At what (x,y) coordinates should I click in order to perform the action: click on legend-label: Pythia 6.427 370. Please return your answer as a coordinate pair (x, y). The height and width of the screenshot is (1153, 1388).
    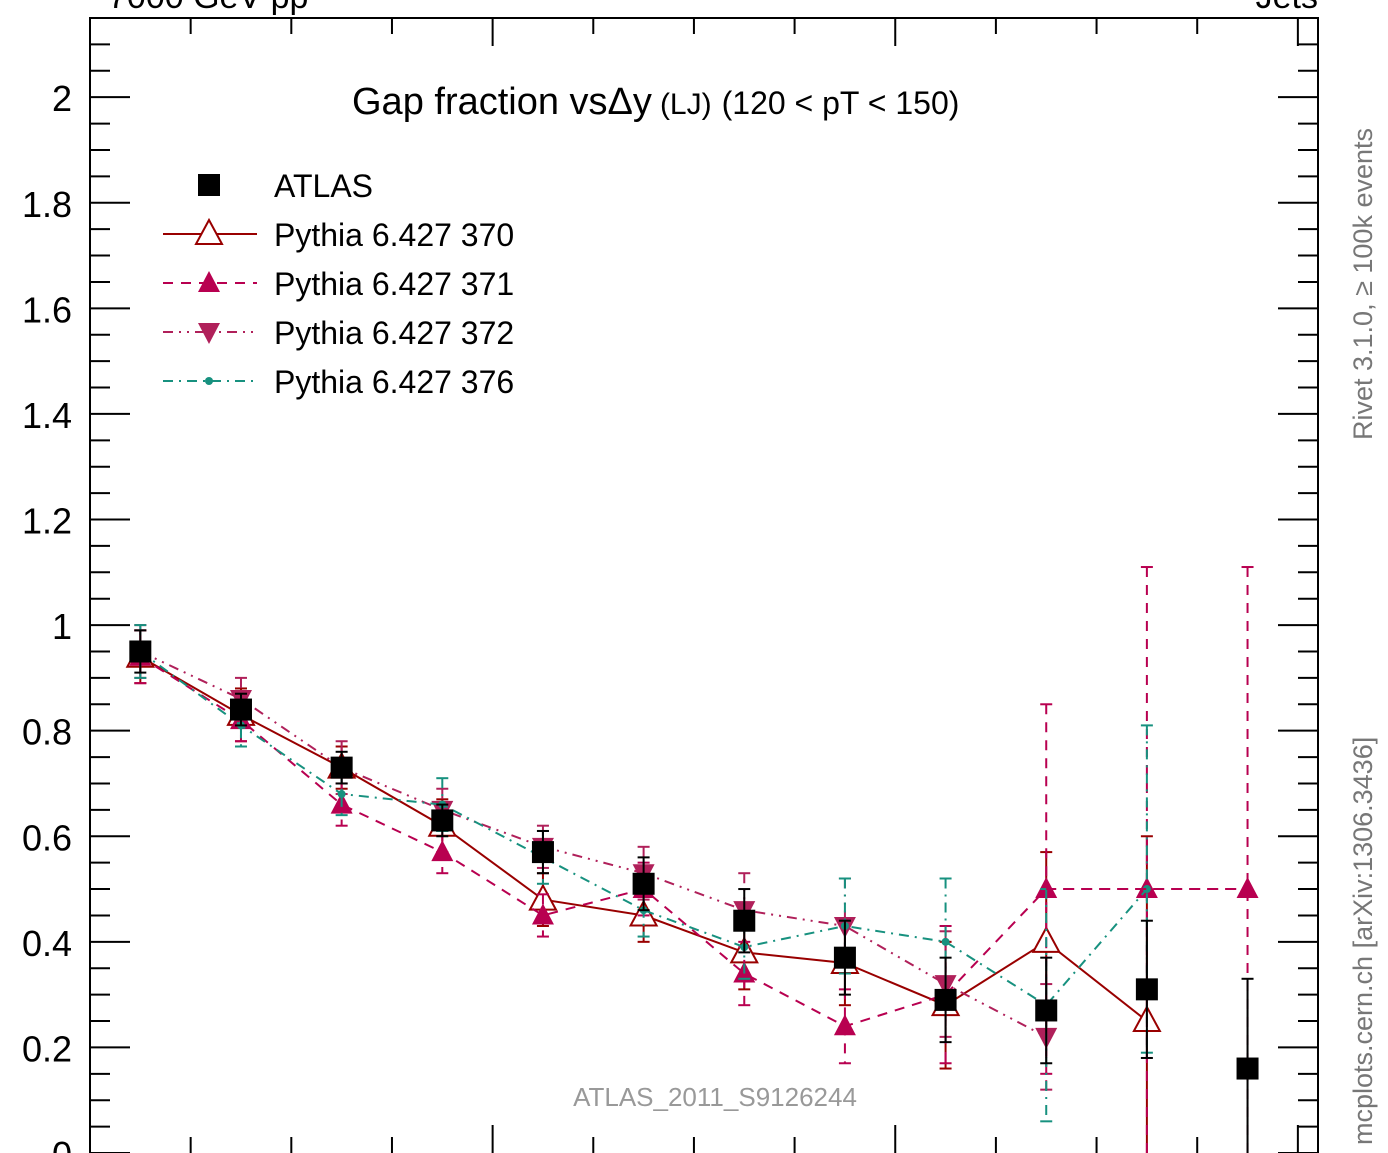
    Looking at the image, I should click on (394, 235).